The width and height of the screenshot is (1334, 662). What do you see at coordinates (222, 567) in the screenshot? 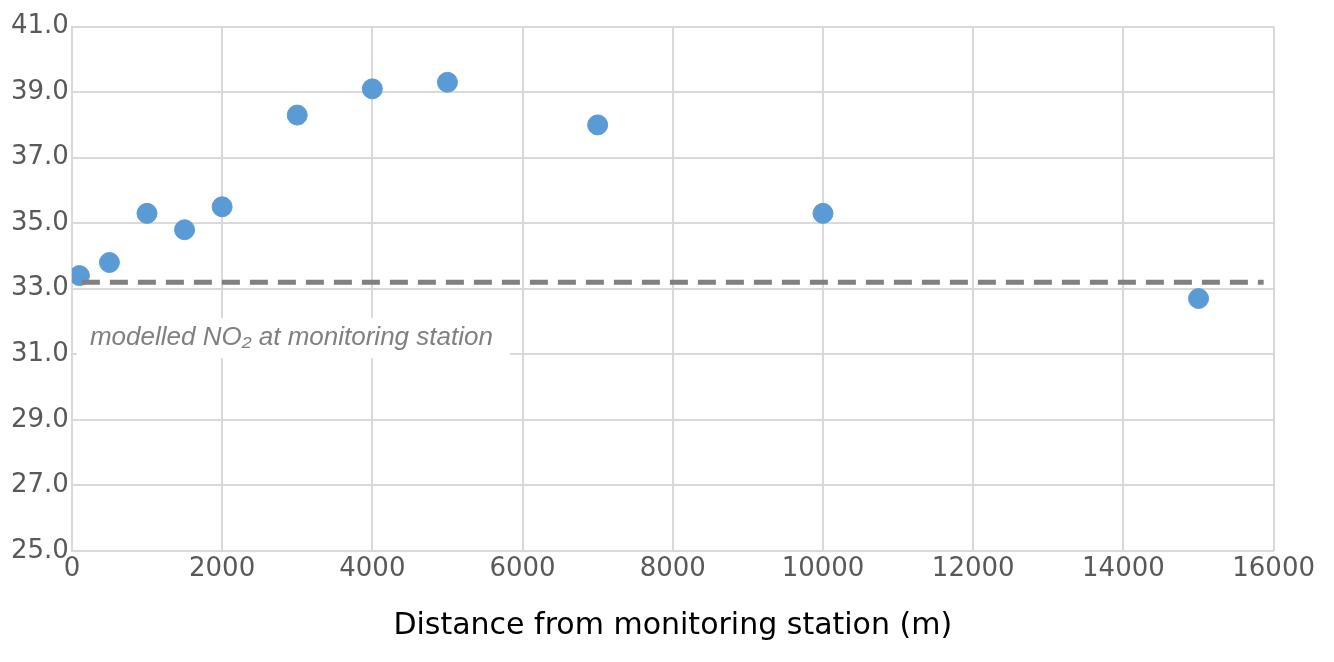
I see `x-tick-label: 2000` at bounding box center [222, 567].